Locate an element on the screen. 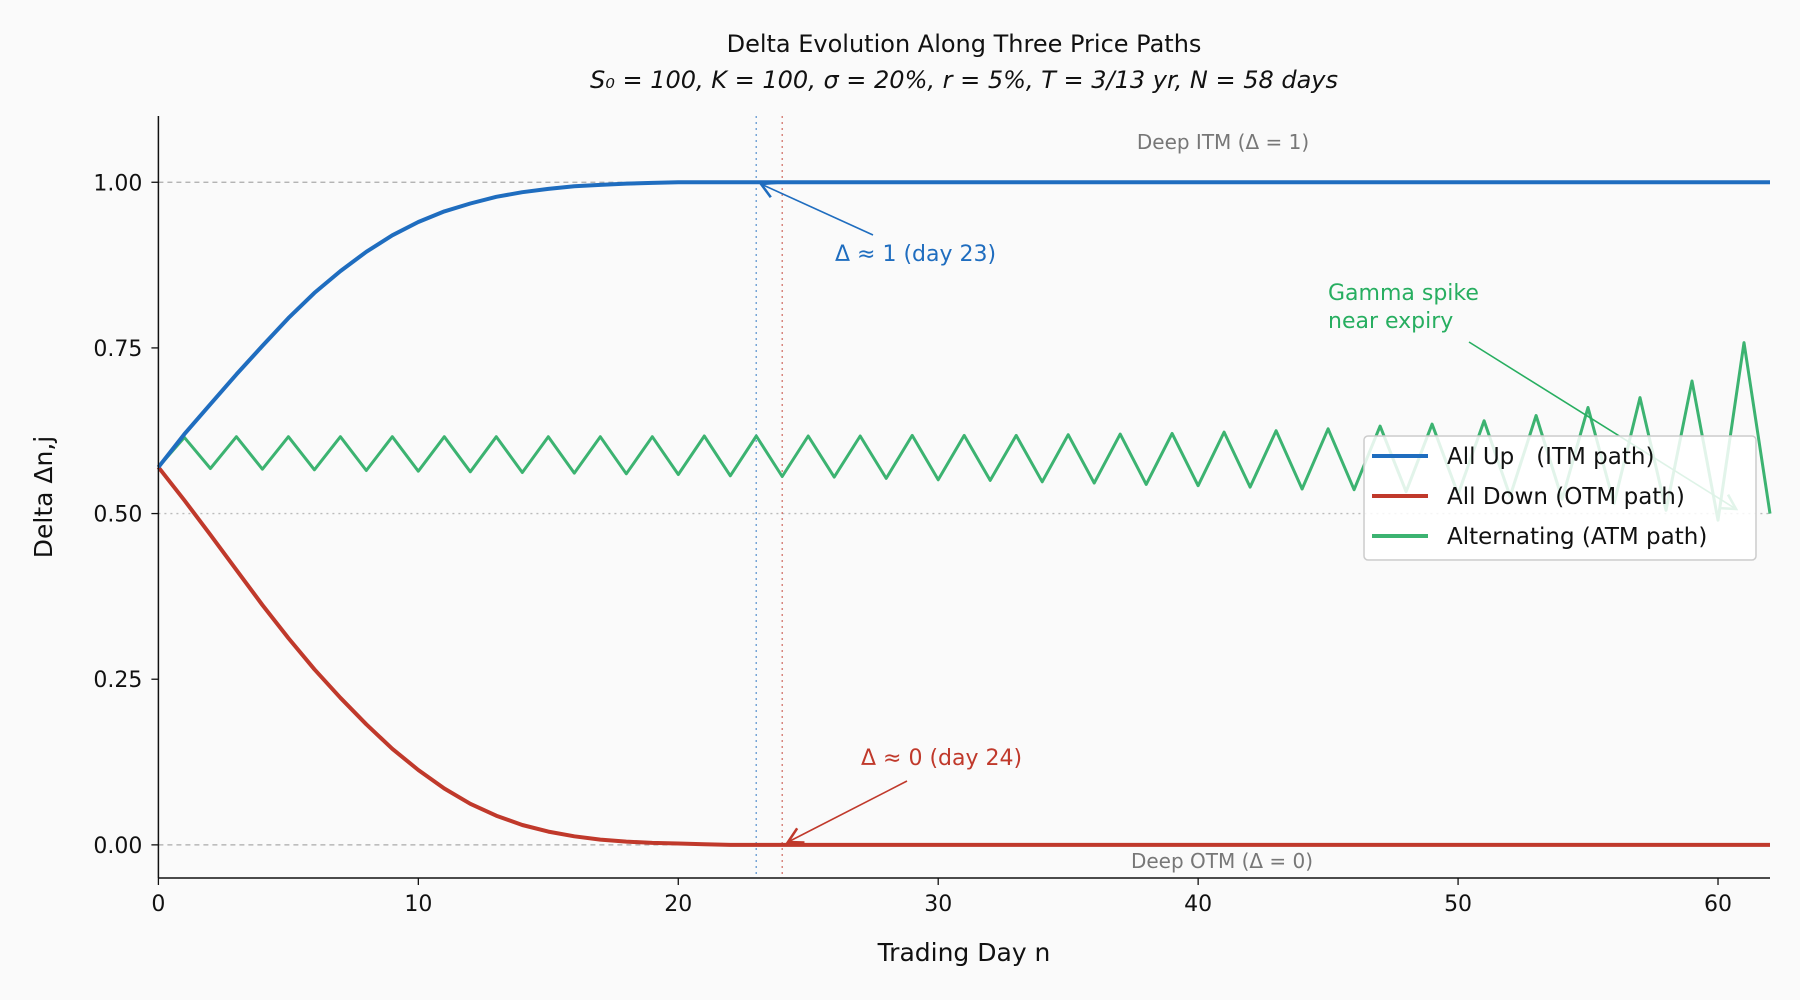  otm-arrow is located at coordinates (846, 812).